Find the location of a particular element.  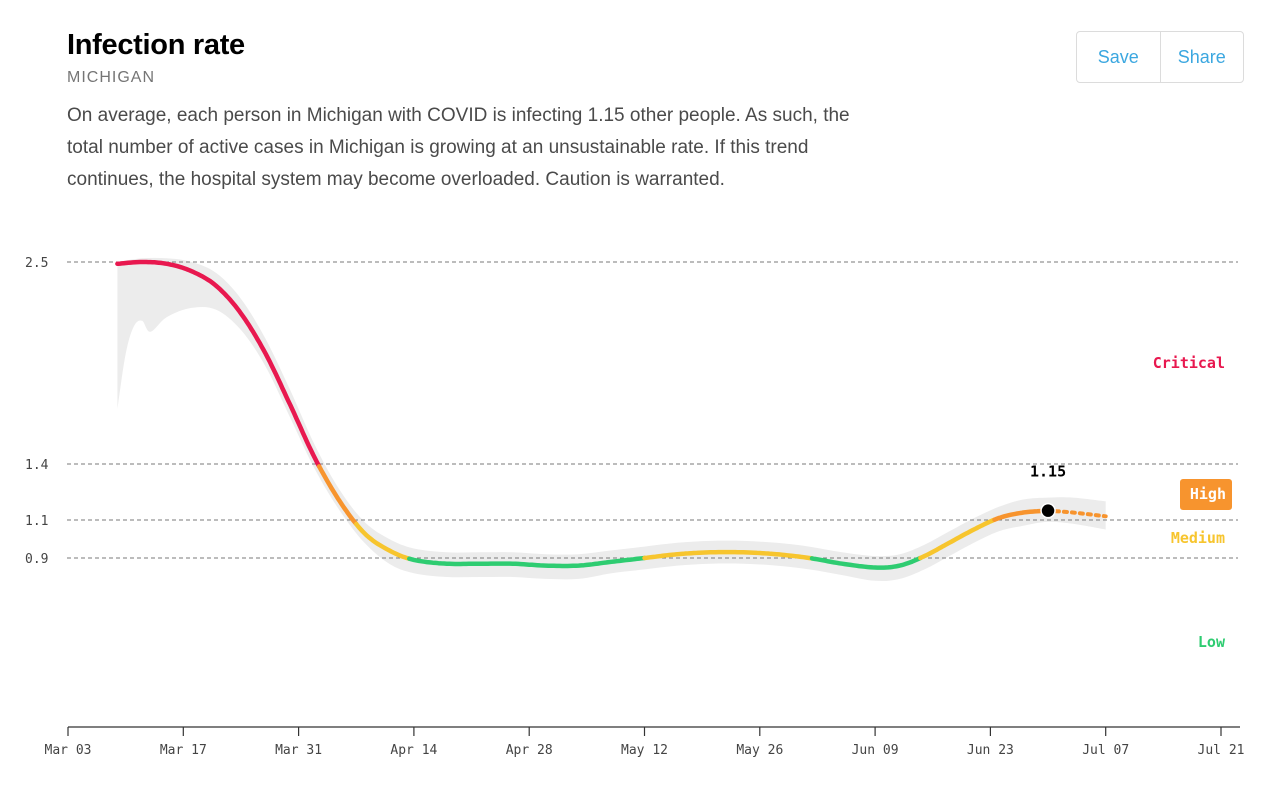

action-button-group: Save Share is located at coordinates (1160, 57).